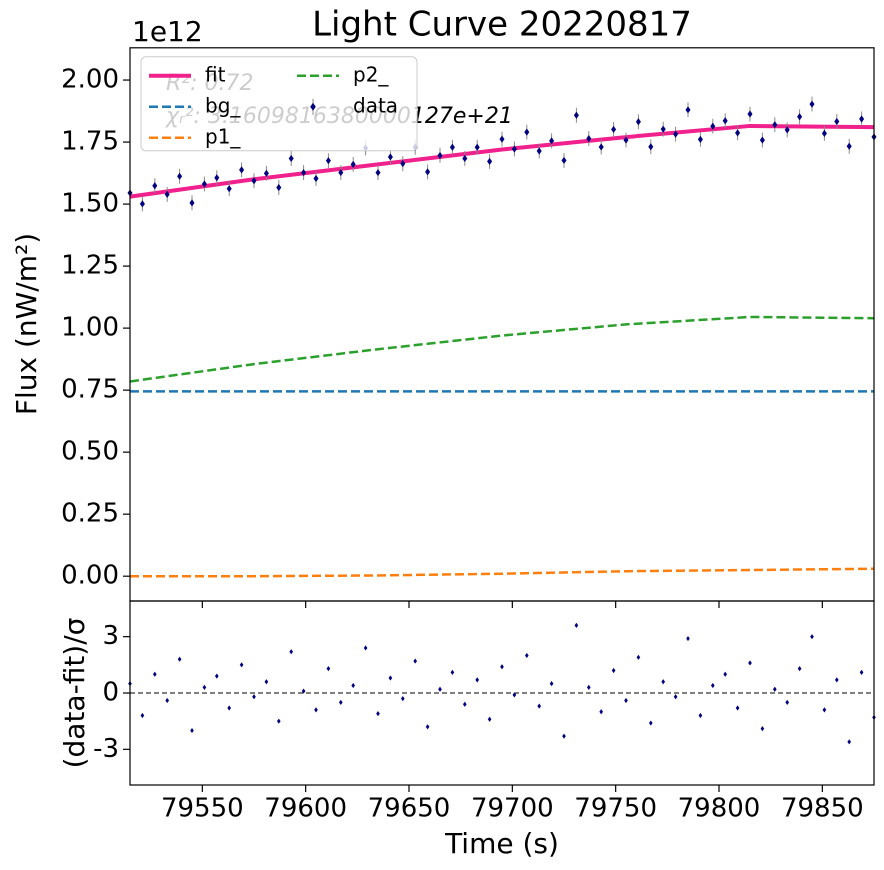 The width and height of the screenshot is (884, 870). I want to click on x-tick-label: 79550, so click(202, 809).